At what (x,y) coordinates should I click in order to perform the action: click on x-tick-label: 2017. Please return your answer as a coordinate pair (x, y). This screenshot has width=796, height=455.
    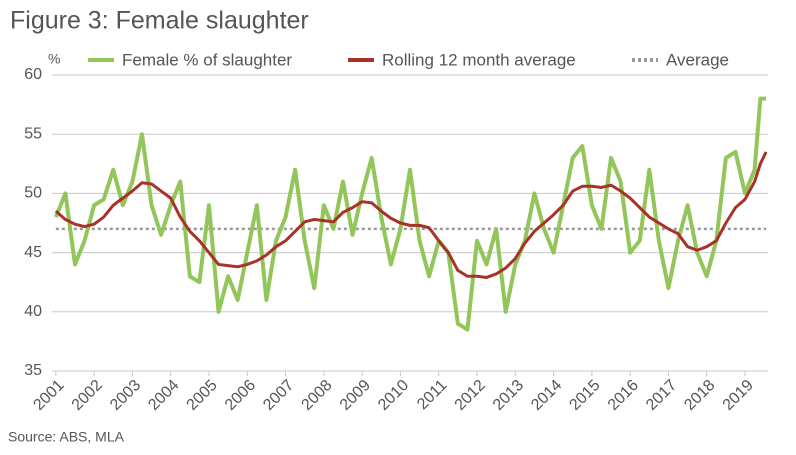
    Looking at the image, I should click on (661, 395).